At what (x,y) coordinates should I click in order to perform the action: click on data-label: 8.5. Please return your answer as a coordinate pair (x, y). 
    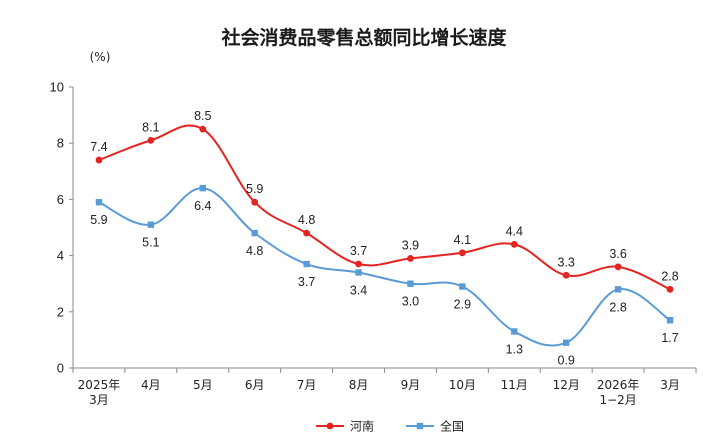
    Looking at the image, I should click on (202, 116).